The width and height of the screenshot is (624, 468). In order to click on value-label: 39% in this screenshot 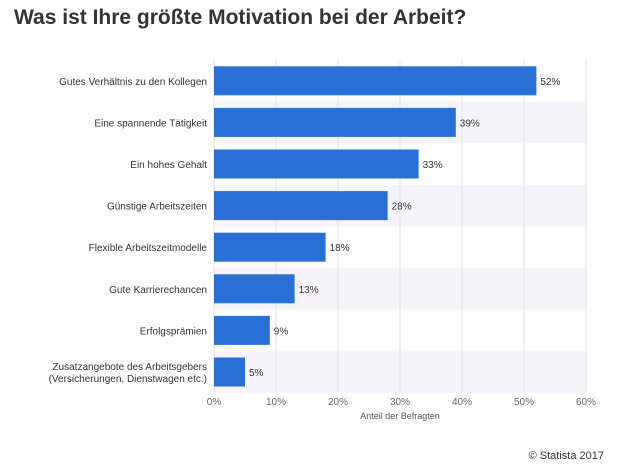, I will do `click(470, 123)`.